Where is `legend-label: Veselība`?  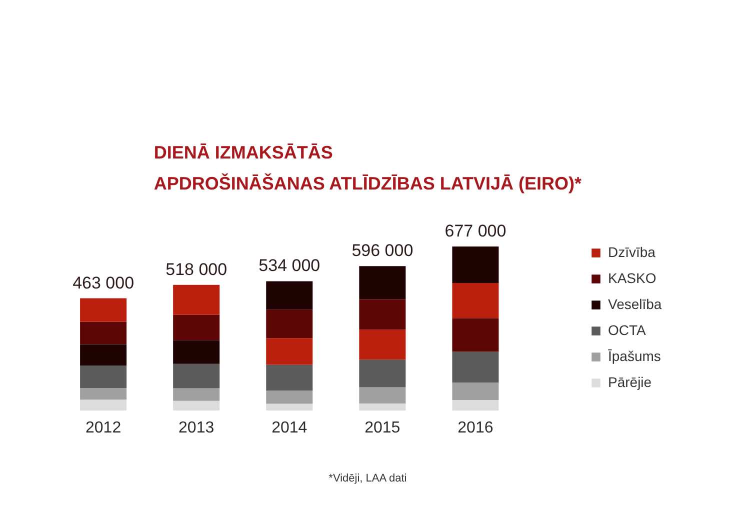
legend-label: Veselība is located at coordinates (635, 304).